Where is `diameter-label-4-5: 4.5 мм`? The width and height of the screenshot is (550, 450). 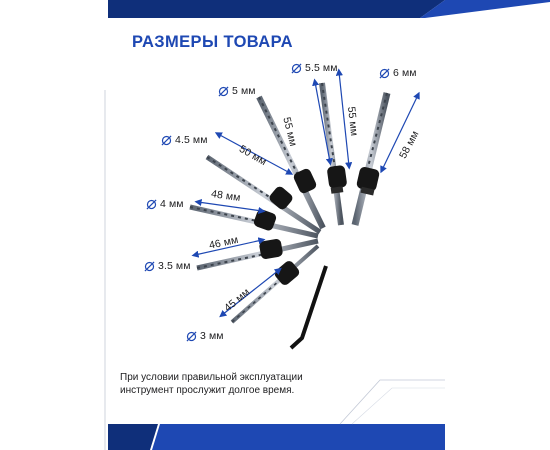
diameter-label-4-5: 4.5 мм is located at coordinates (191, 140).